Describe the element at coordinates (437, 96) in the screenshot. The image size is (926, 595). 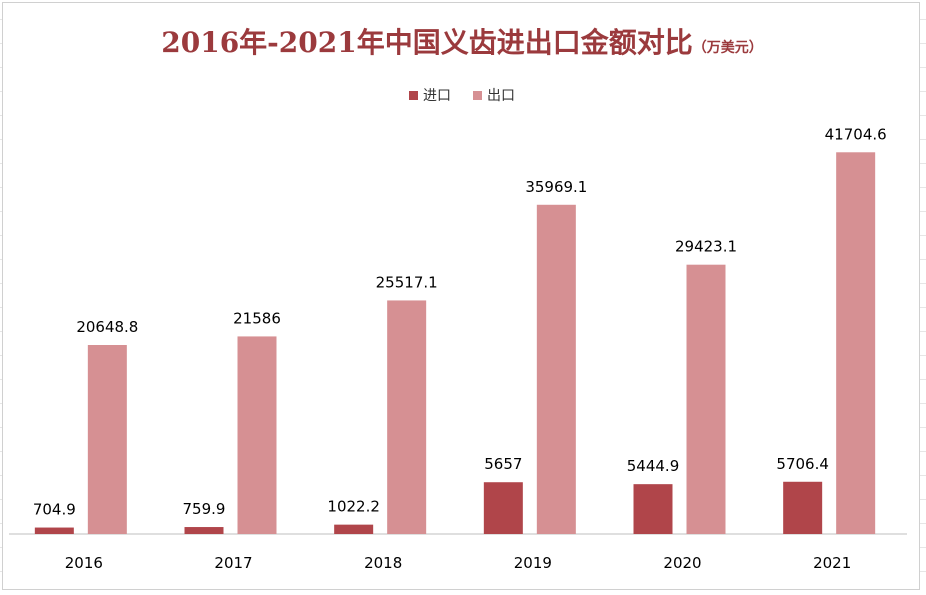
I see `legend-label-import: 进口` at that location.